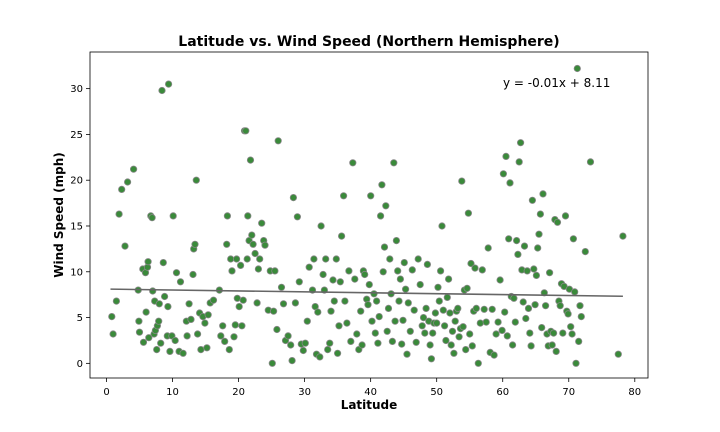 This screenshot has height=432, width=720. I want to click on y-tick-label: 15, so click(76, 226).